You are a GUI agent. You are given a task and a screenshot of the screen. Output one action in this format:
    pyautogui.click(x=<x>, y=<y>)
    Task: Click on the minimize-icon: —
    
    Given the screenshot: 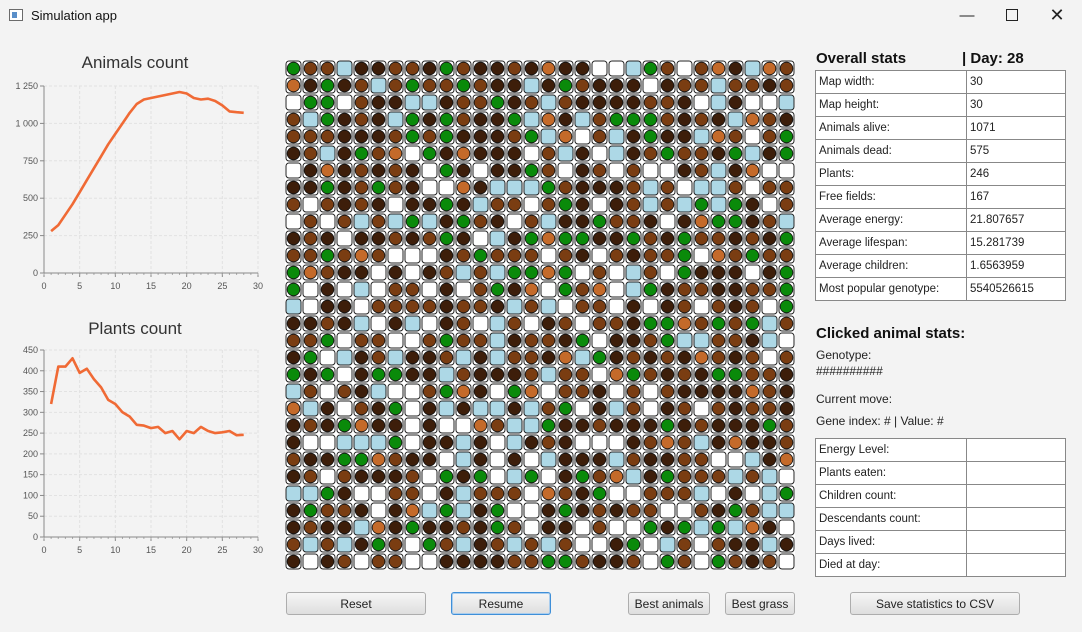 What is the action you would take?
    pyautogui.click(x=967, y=15)
    